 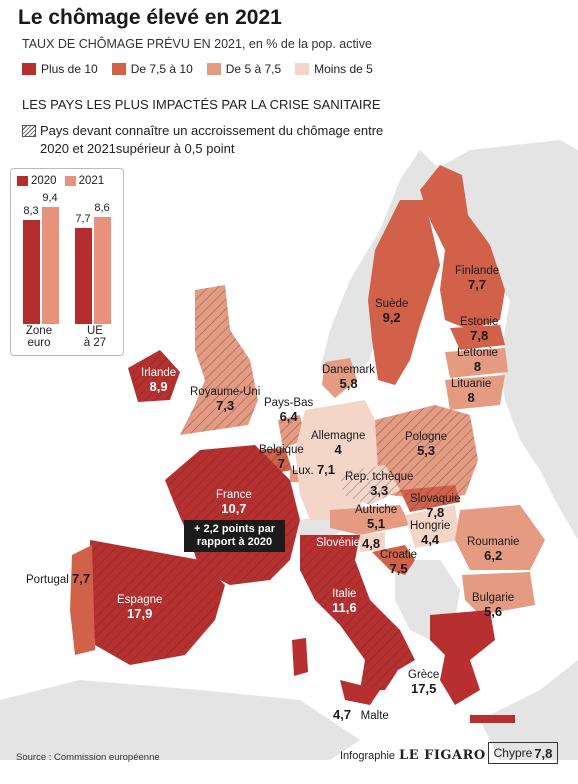 What do you see at coordinates (95, 337) in the screenshot?
I see `bar-category-ue27: UE à 27` at bounding box center [95, 337].